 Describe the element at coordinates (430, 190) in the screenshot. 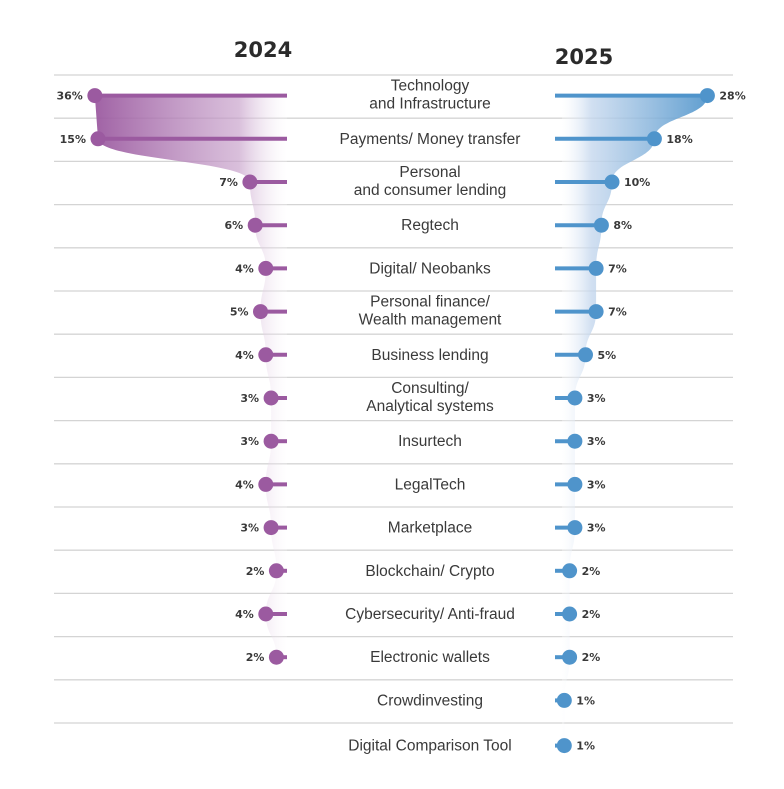

I see `category-label-line: and consumer lending` at that location.